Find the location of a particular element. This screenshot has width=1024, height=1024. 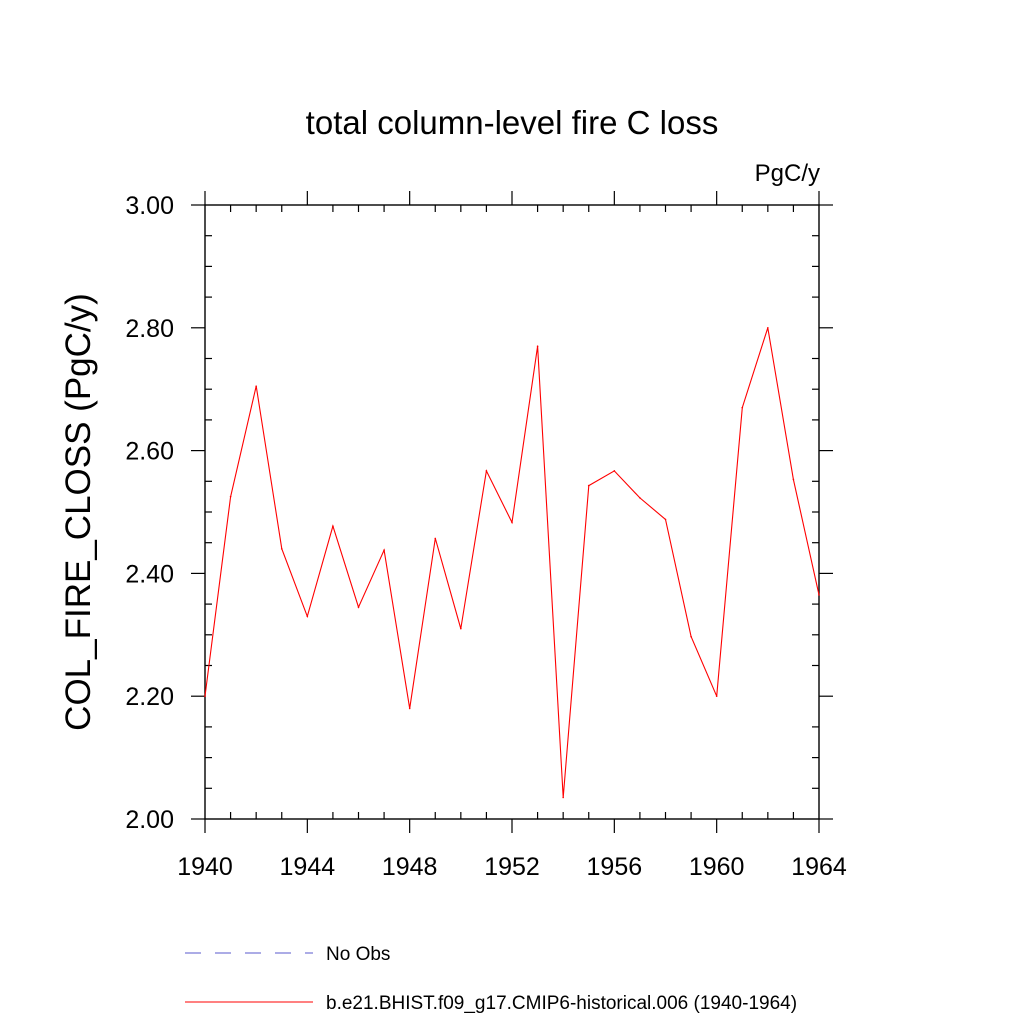

y-tick-label: 2.40 is located at coordinates (149, 574).